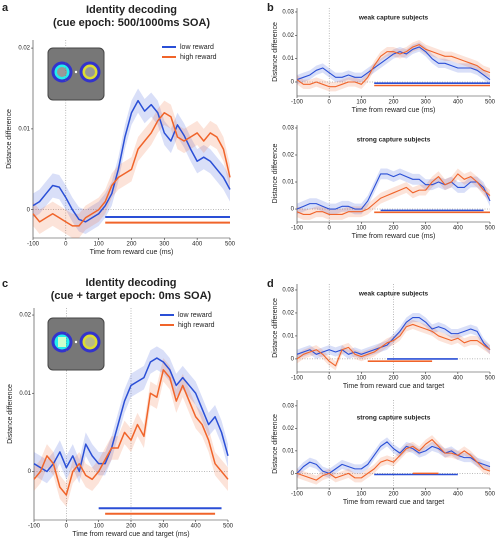 Image resolution: width=496 pixels, height=548 pixels. I want to click on inset-a, so click(76, 74).